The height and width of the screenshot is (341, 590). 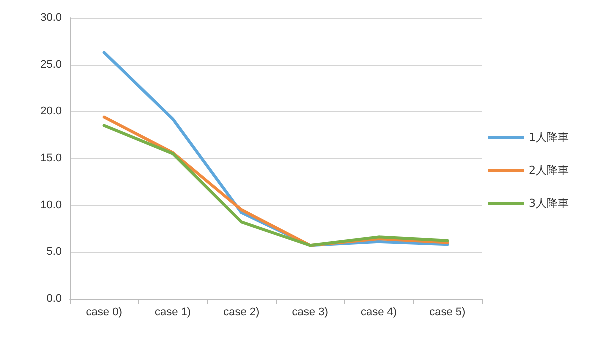 What do you see at coordinates (51, 112) in the screenshot?
I see `y-tick-label: 20.0` at bounding box center [51, 112].